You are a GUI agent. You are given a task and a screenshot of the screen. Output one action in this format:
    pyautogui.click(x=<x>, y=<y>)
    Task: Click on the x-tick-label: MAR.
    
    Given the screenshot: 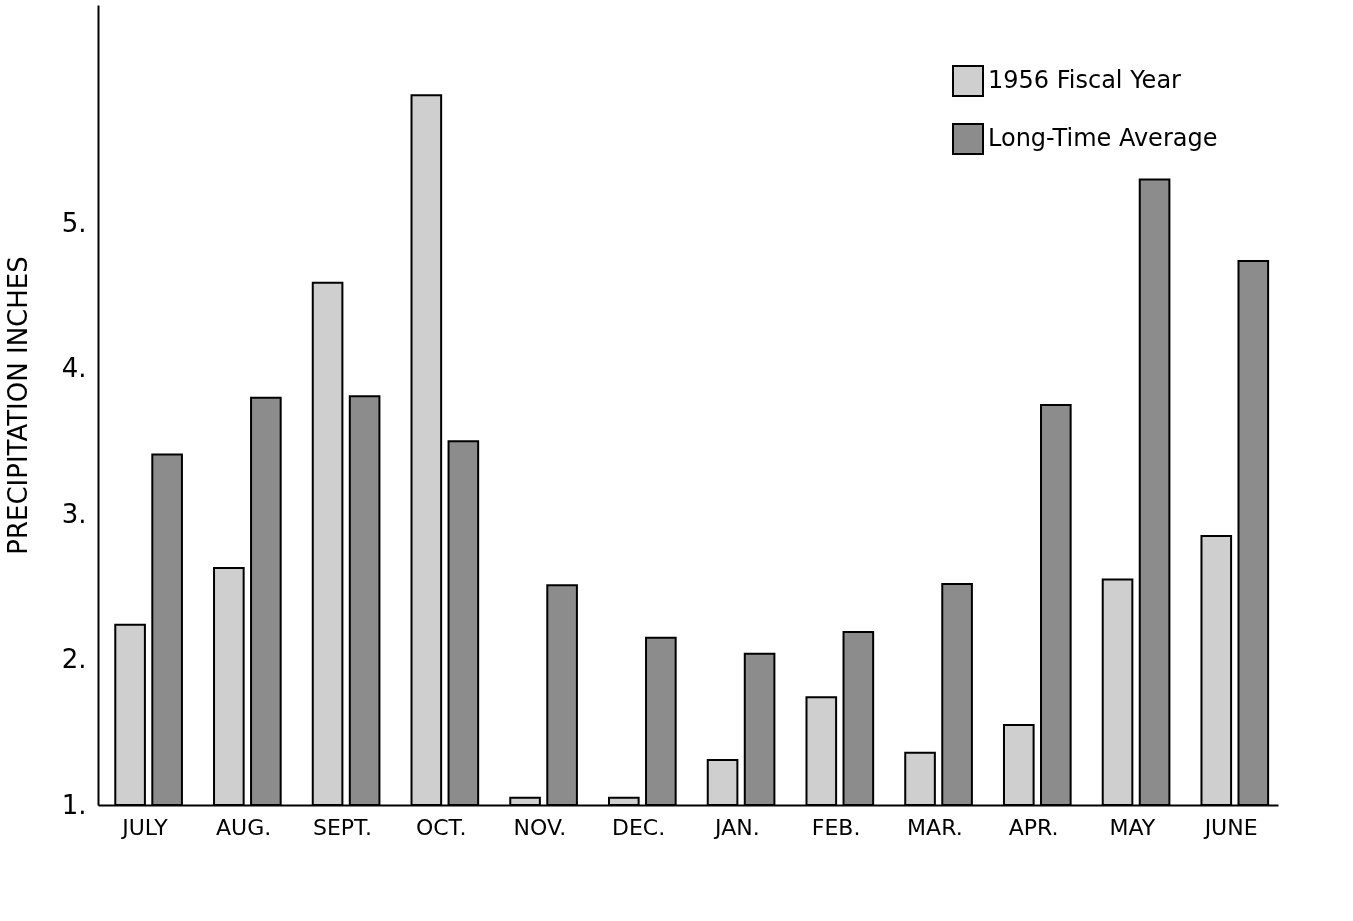 What is the action you would take?
    pyautogui.click(x=935, y=827)
    